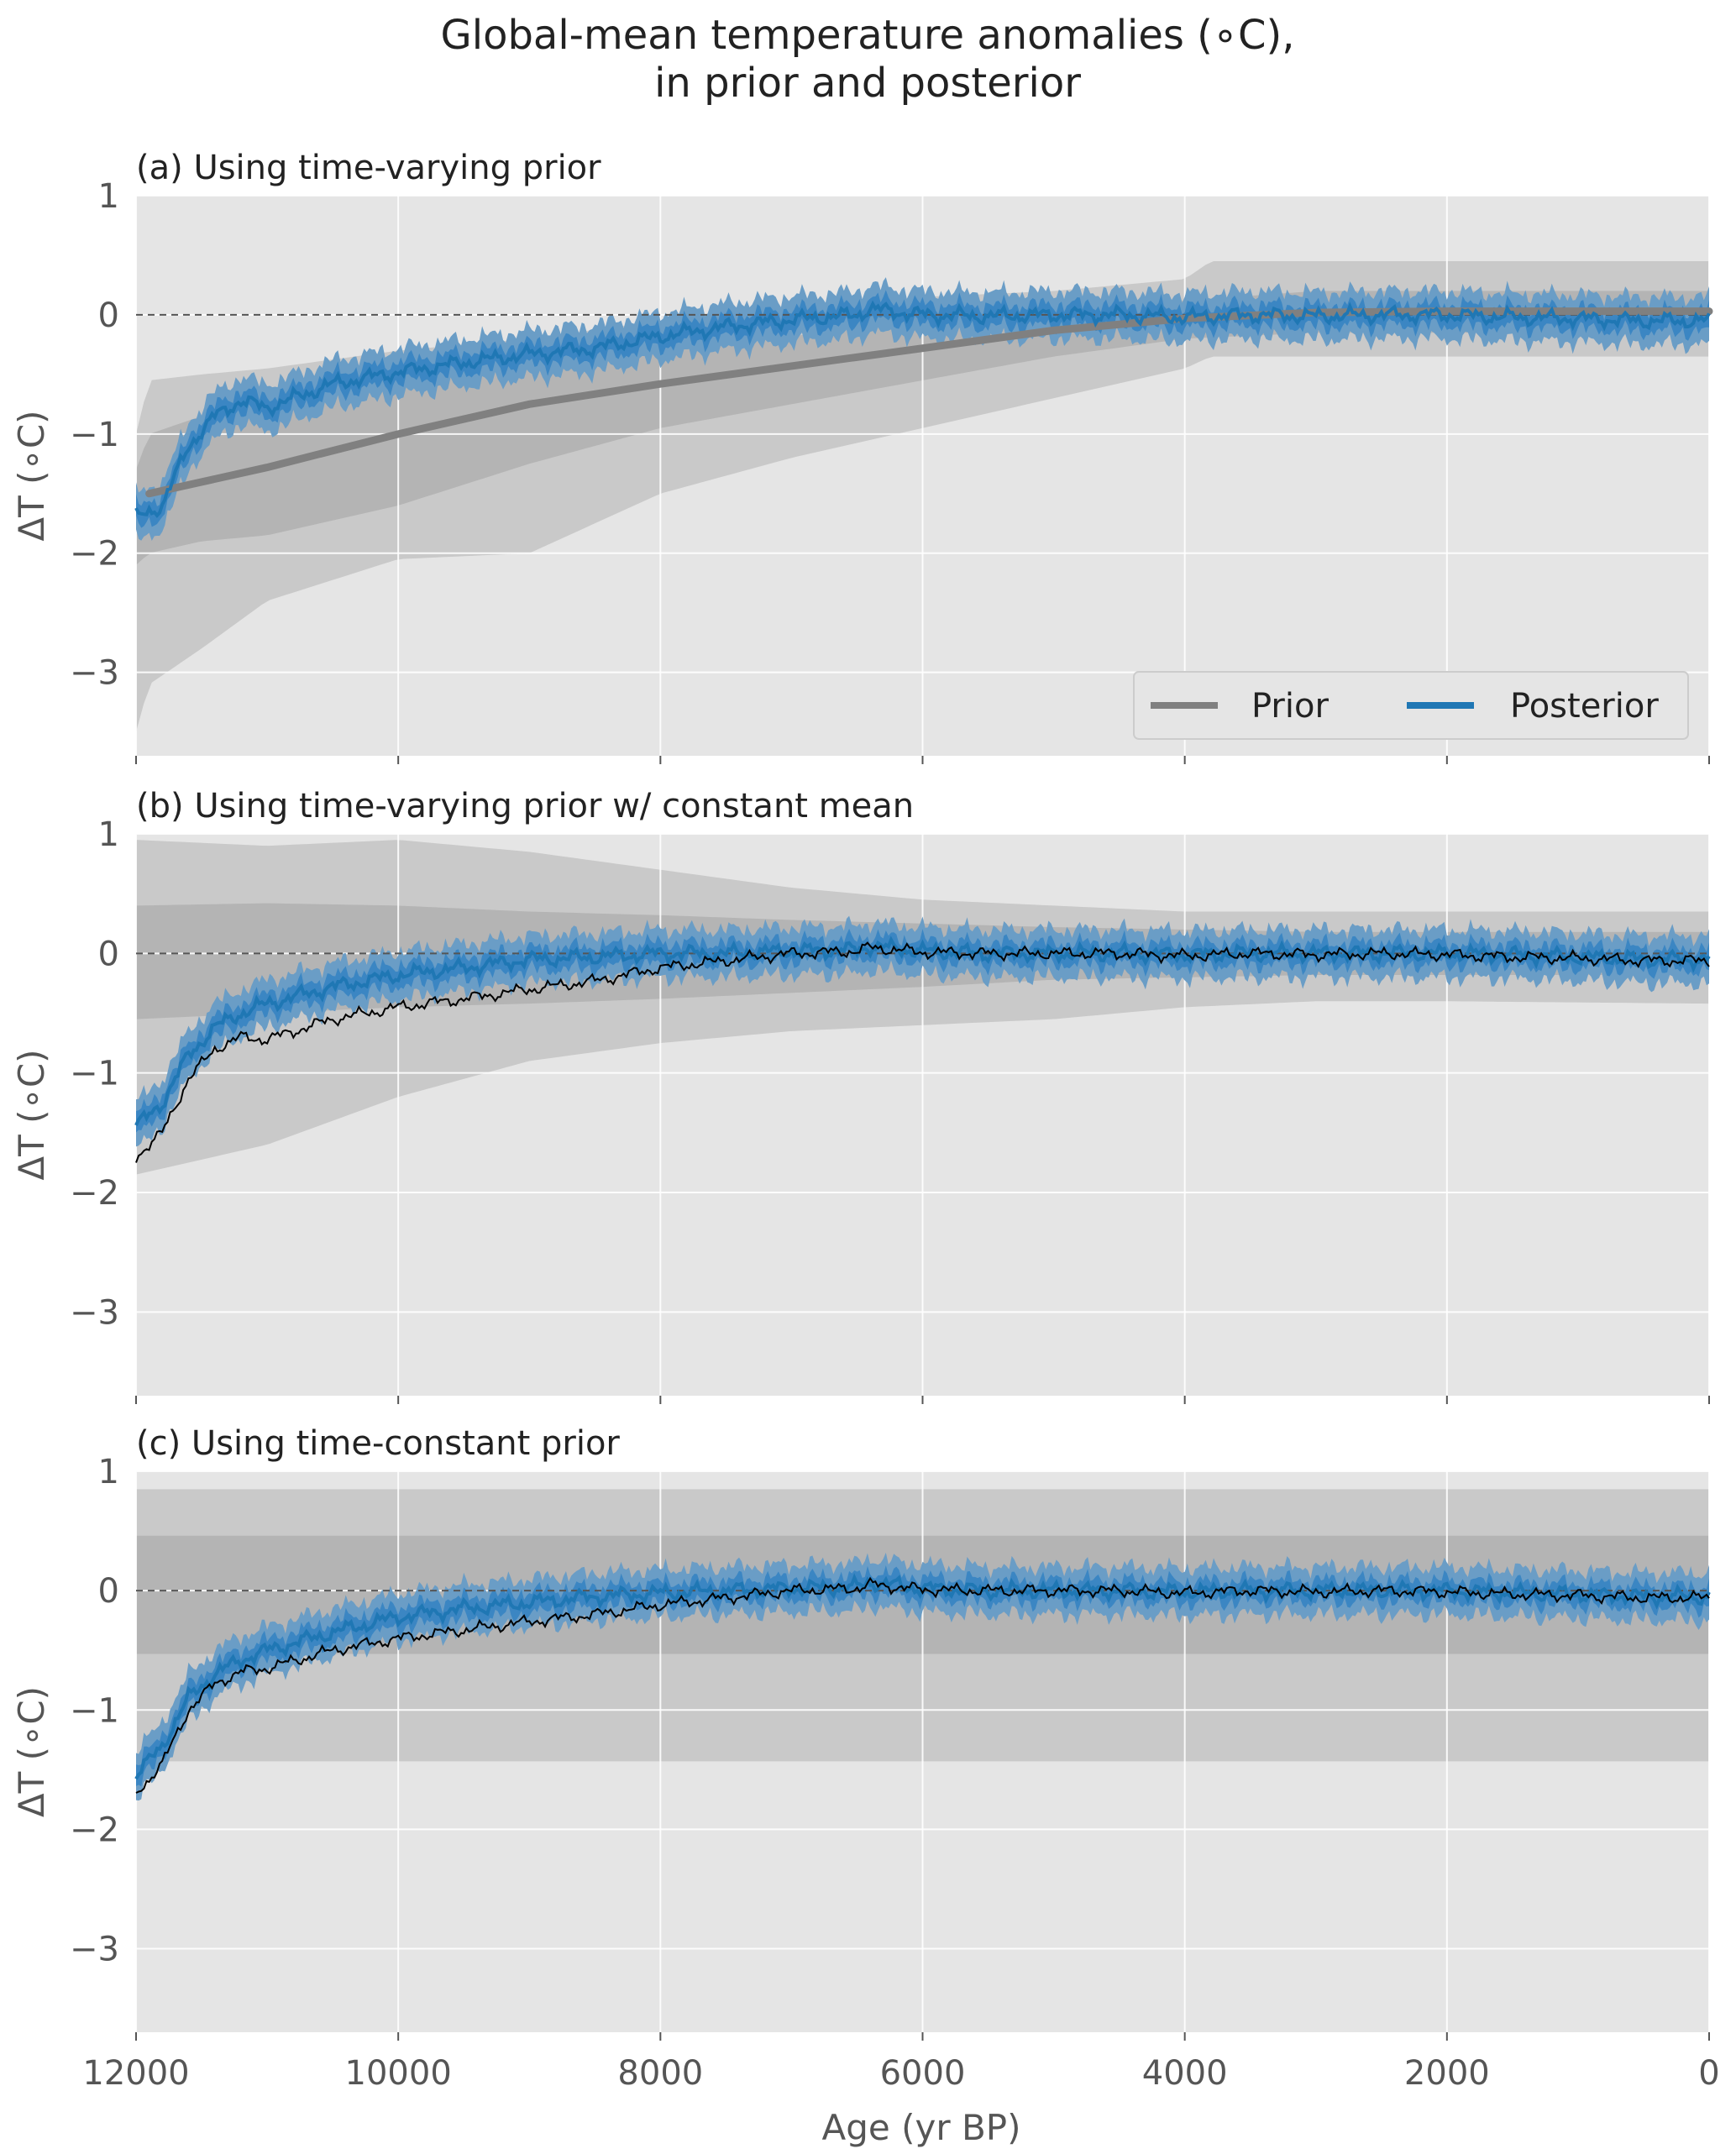  I want to click on legend: Prior Posterior, so click(1411, 705).